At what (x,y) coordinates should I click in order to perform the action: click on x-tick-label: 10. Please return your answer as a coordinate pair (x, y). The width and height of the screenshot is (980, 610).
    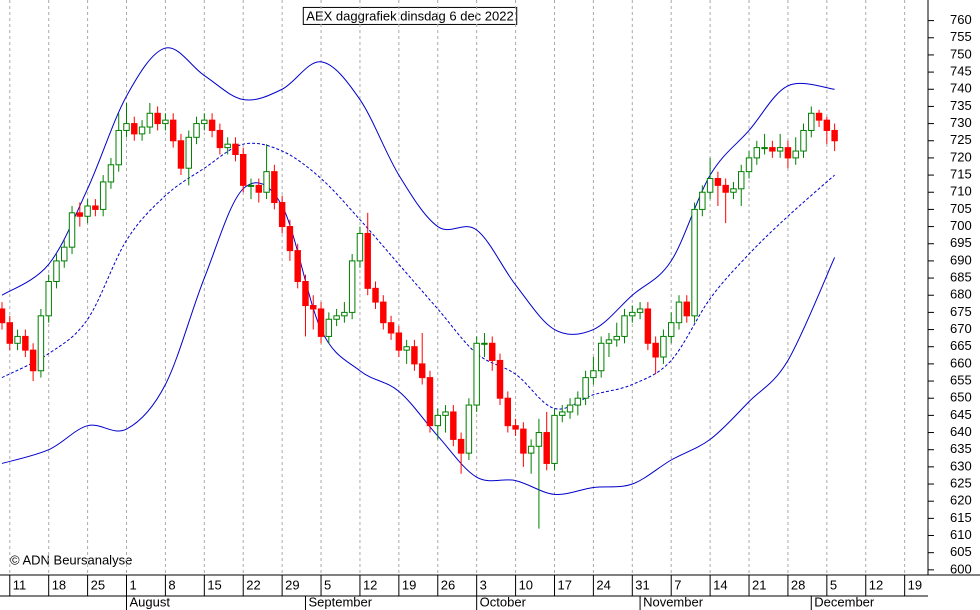
    Looking at the image, I should click on (526, 584).